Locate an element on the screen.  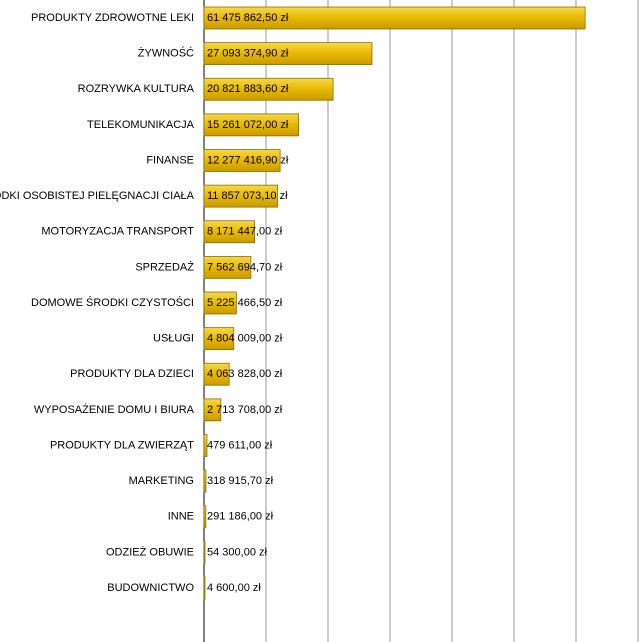
value-label: 8 171 447,00 zł is located at coordinates (245, 232).